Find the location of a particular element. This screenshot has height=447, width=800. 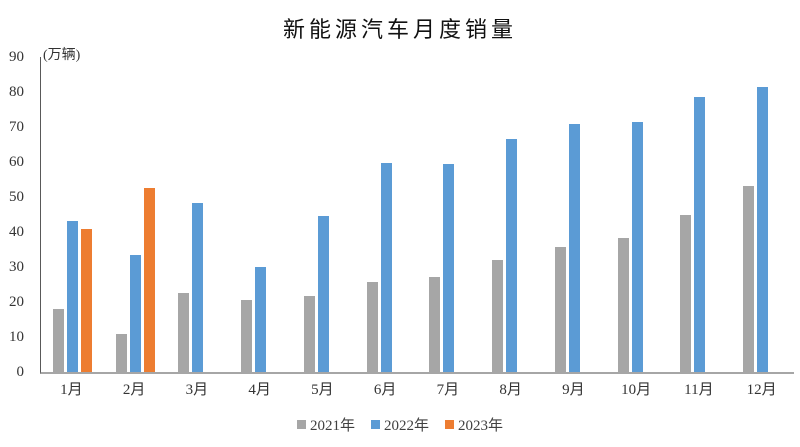

legend-item: 2021年 is located at coordinates (325, 424).